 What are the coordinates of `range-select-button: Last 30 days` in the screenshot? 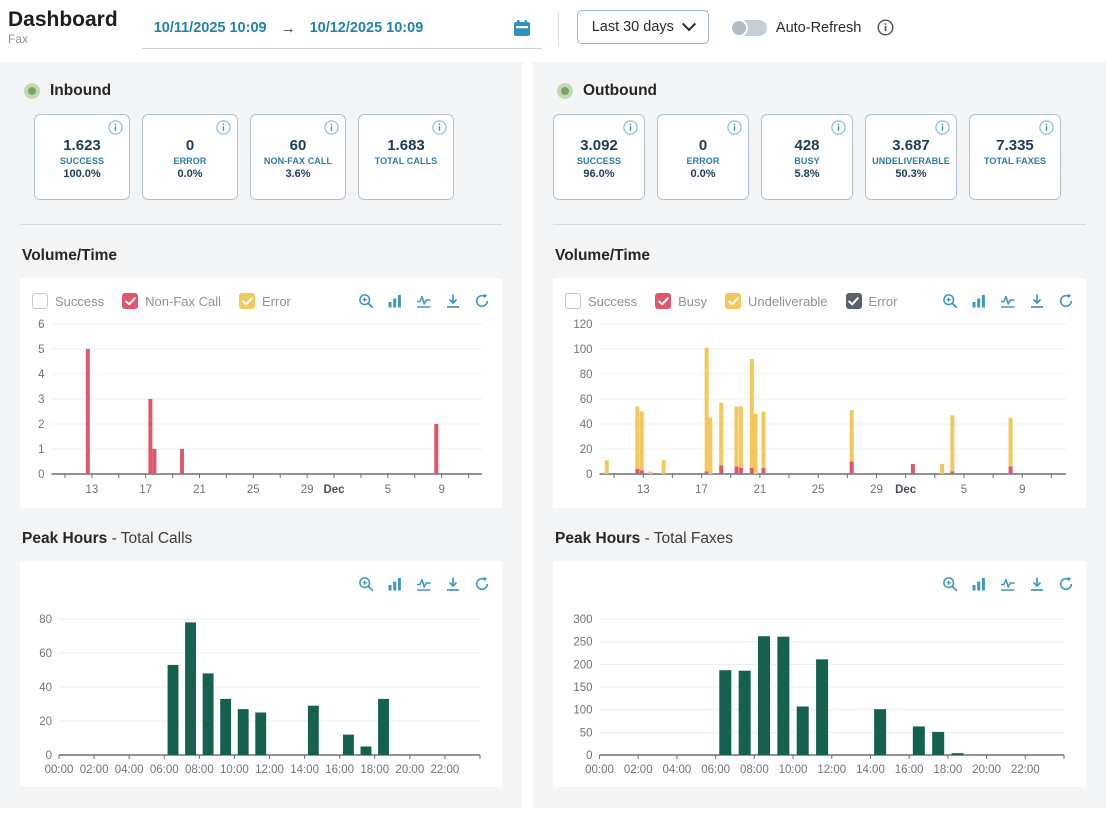 It's located at (642, 27).